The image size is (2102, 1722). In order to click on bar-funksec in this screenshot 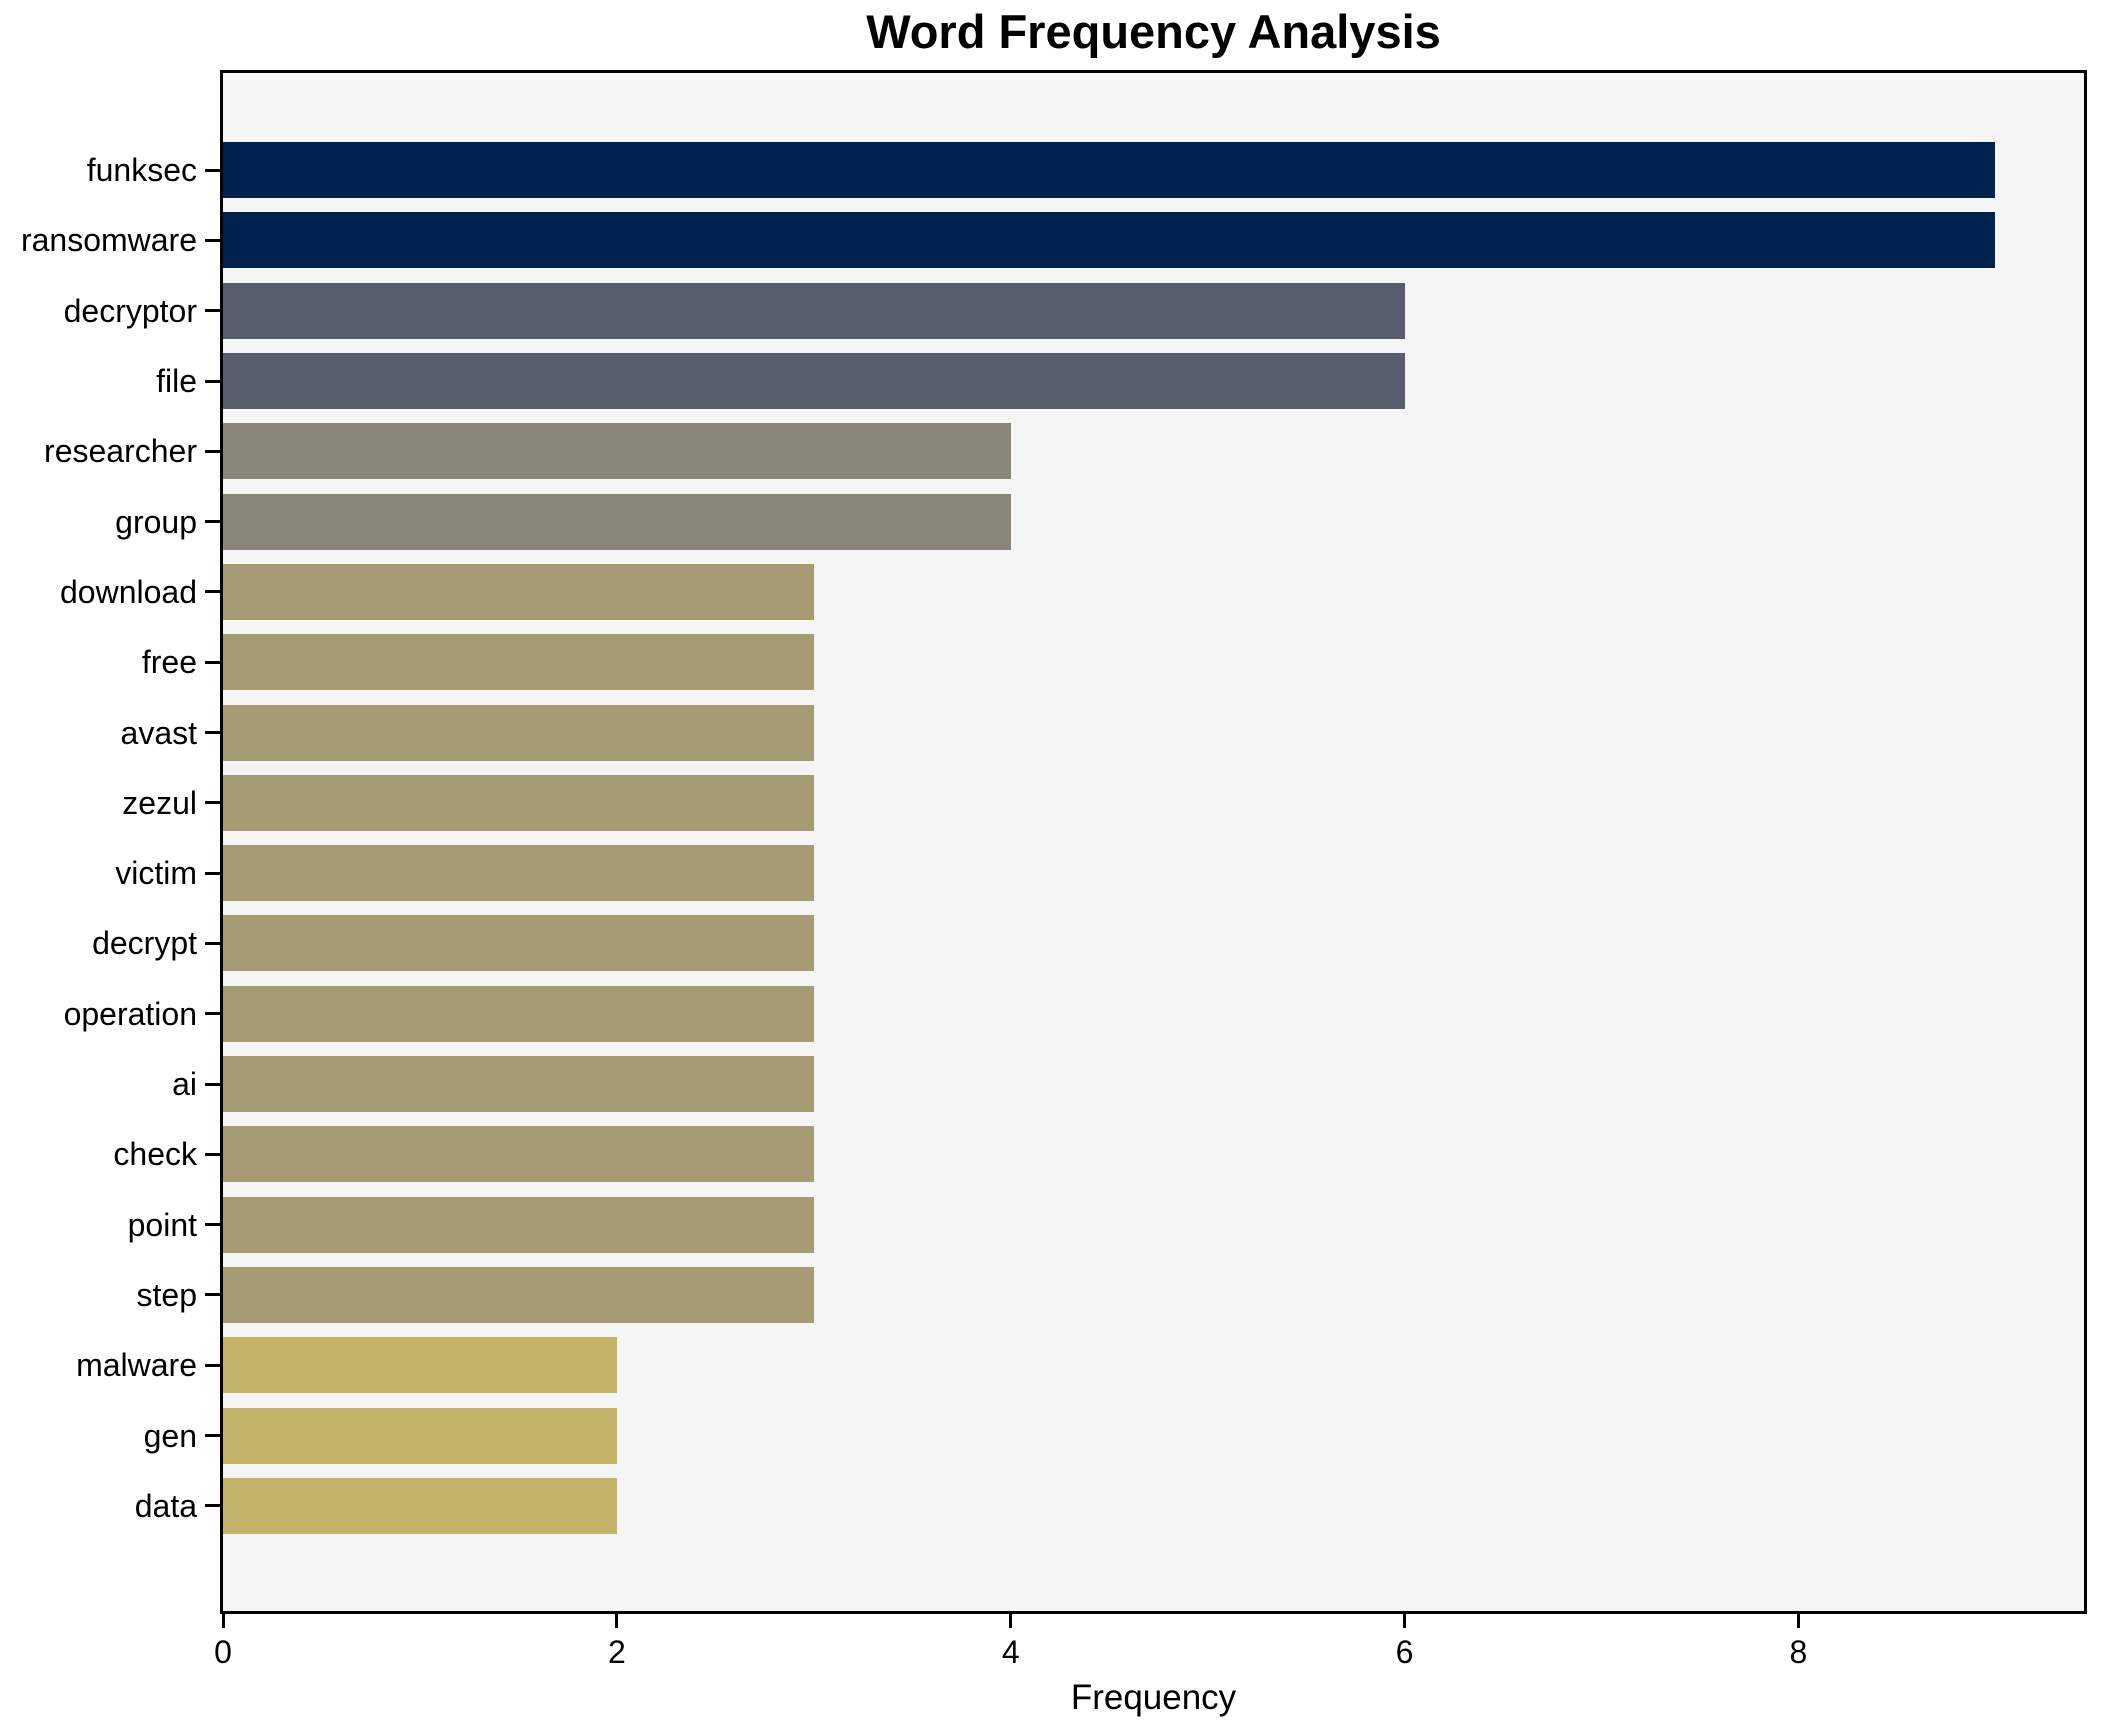, I will do `click(1109, 170)`.